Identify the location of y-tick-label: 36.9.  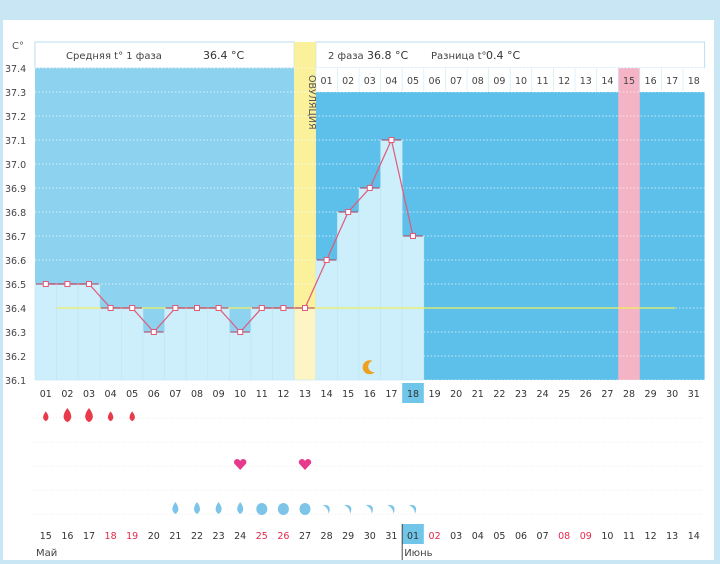
(15, 189).